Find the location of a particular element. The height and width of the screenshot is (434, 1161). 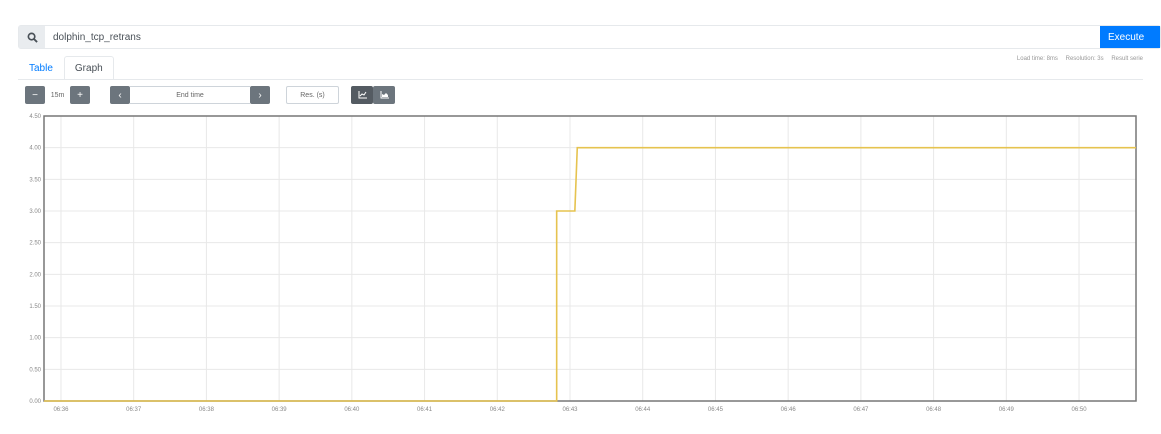

x-tick-label: 06:44 is located at coordinates (643, 410).